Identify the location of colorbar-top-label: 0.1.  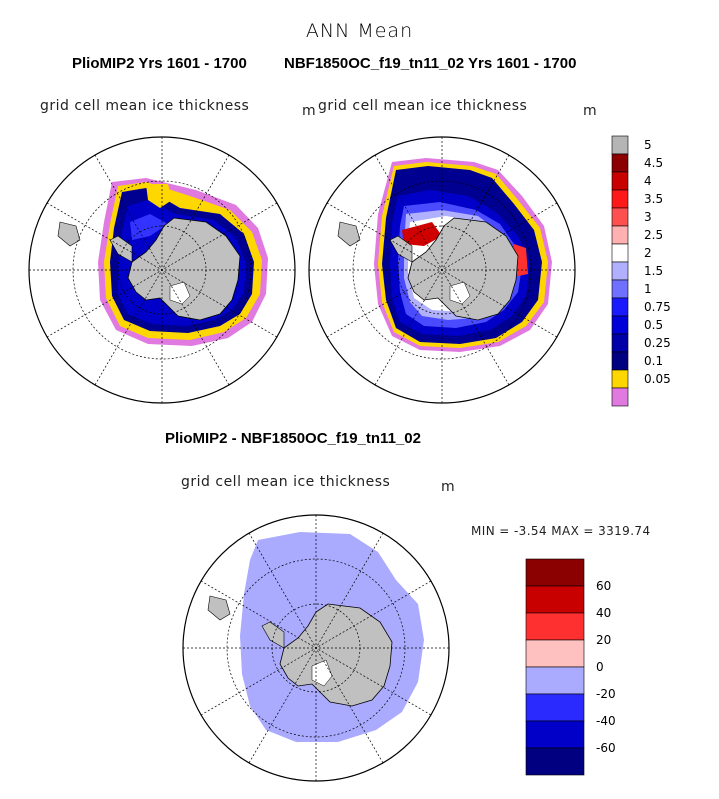
(653, 361).